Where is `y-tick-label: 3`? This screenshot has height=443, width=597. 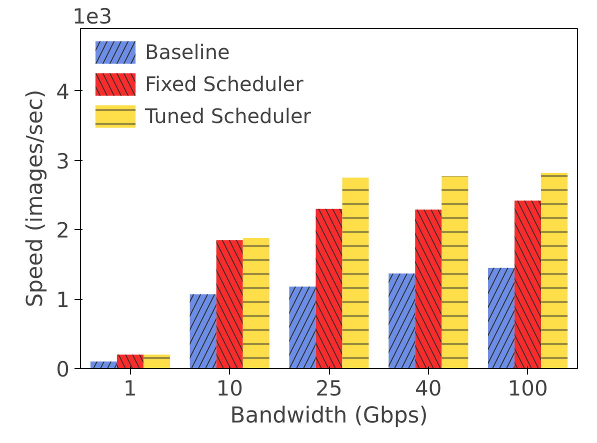 y-tick-label: 3 is located at coordinates (63, 161).